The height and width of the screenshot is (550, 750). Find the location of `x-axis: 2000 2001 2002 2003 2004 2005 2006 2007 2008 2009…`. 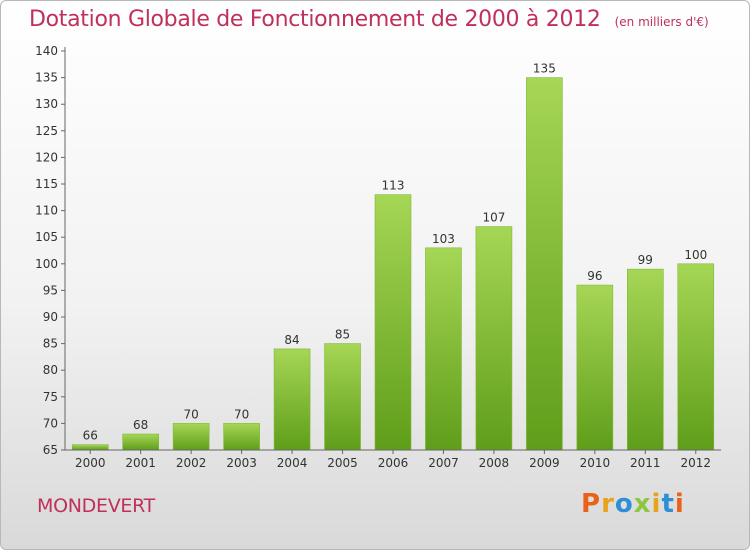

x-axis: 2000 2001 2002 2003 2004 2005 2006 2007 2008 2009… is located at coordinates (393, 459).